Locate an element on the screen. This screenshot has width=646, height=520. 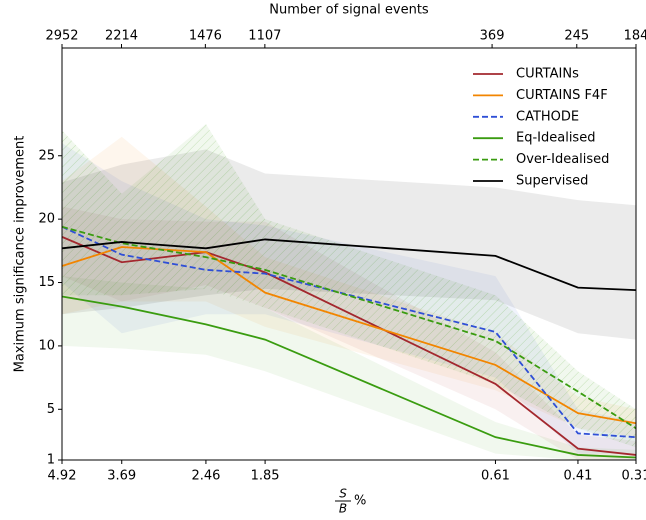
x-tick-label: 0.31 is located at coordinates (634, 476).